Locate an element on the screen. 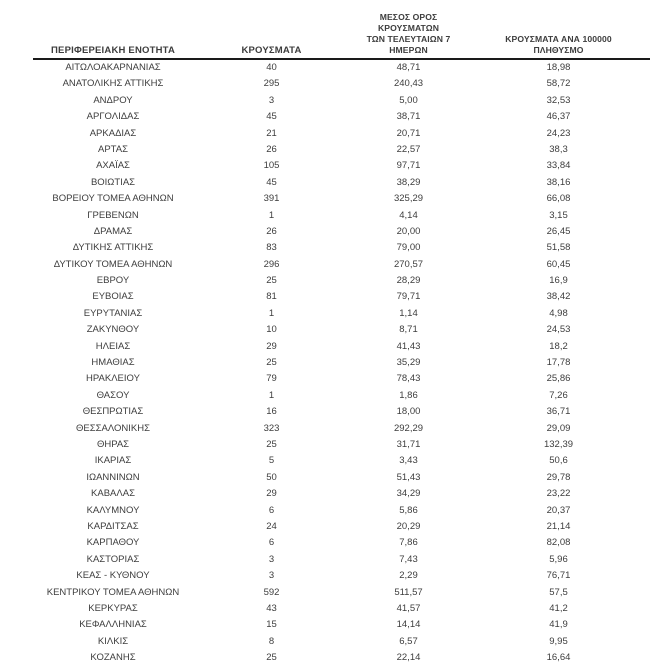 Image resolution: width=650 pixels, height=662 pixels. region-cell: ΘΕΣΣΑΛΟΝΙΚΗΣ is located at coordinates (113, 428).